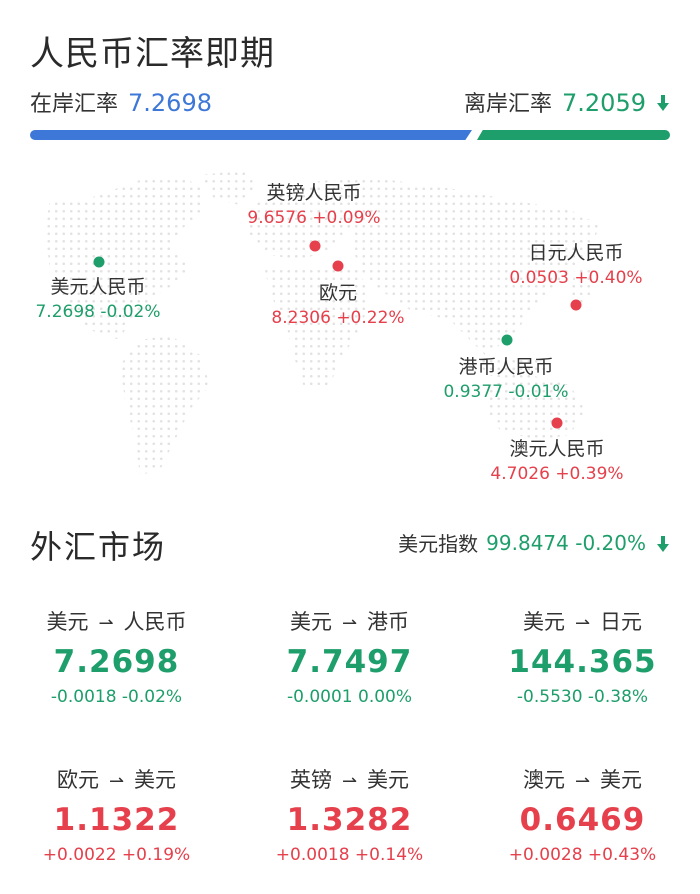 This screenshot has width=700, height=894. I want to click on pair-change: +0.0022 +0.19%, so click(116, 855).